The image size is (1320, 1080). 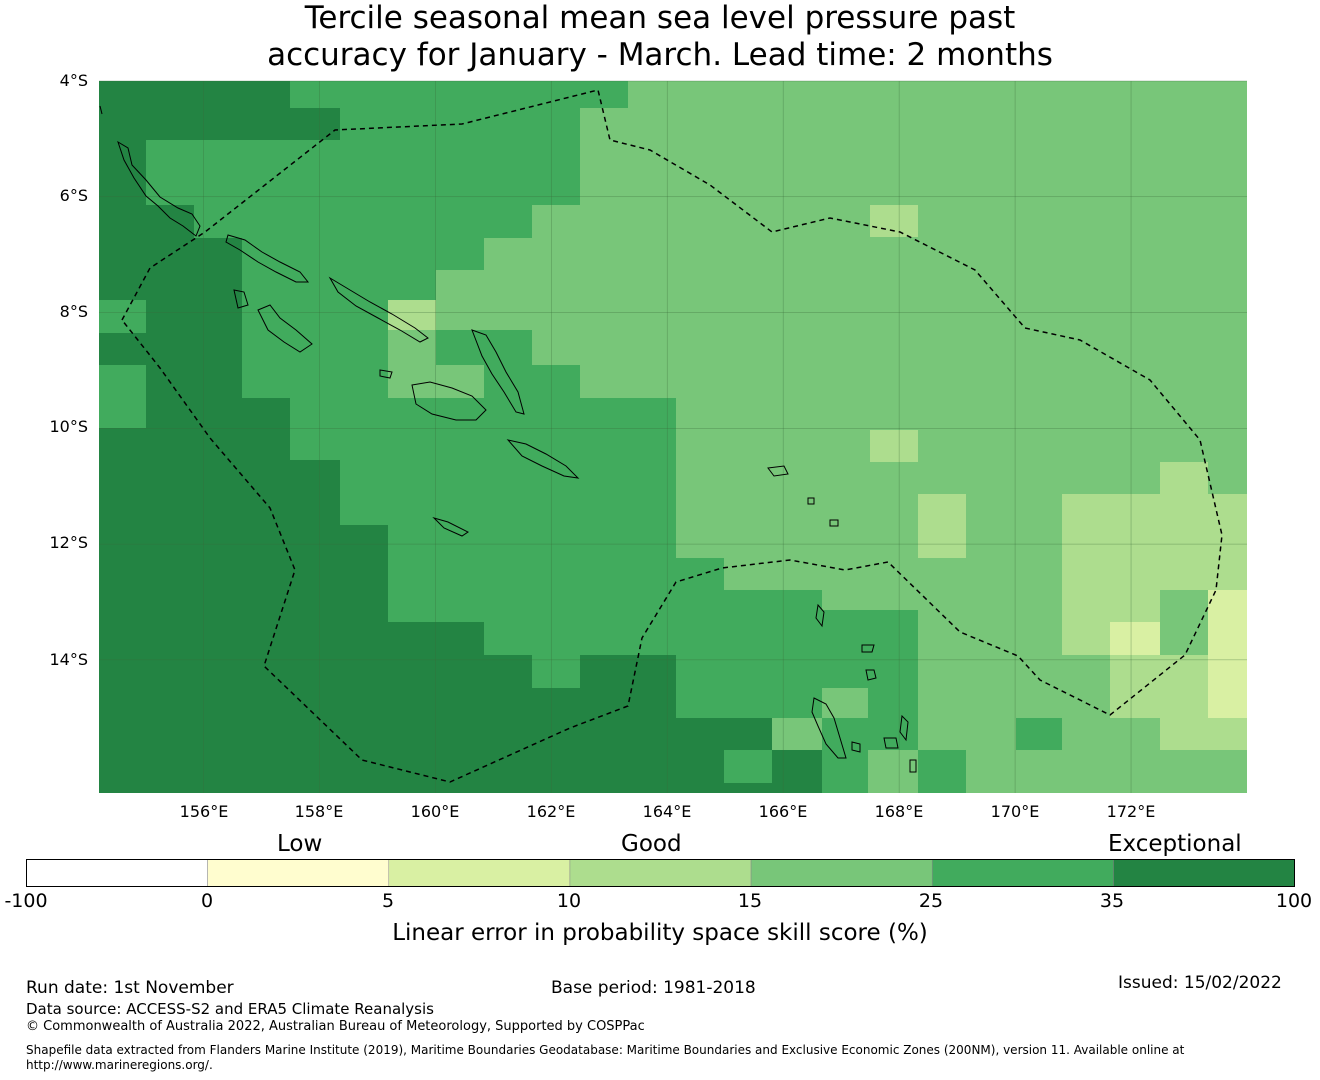 I want to click on espiritu-santo-island, so click(x=829, y=728).